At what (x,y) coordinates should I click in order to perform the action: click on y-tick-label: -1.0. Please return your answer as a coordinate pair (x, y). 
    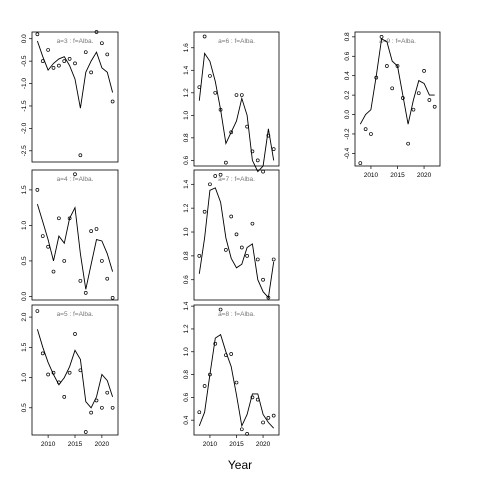
    Looking at the image, I should click on (24, 84).